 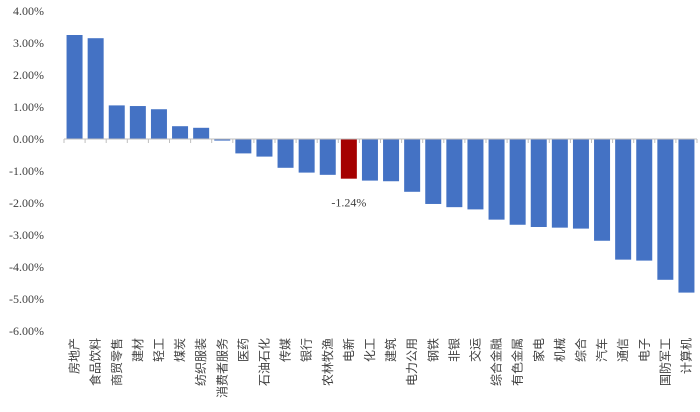 I want to click on y-tick-label: -3.00%, so click(x=26, y=235).